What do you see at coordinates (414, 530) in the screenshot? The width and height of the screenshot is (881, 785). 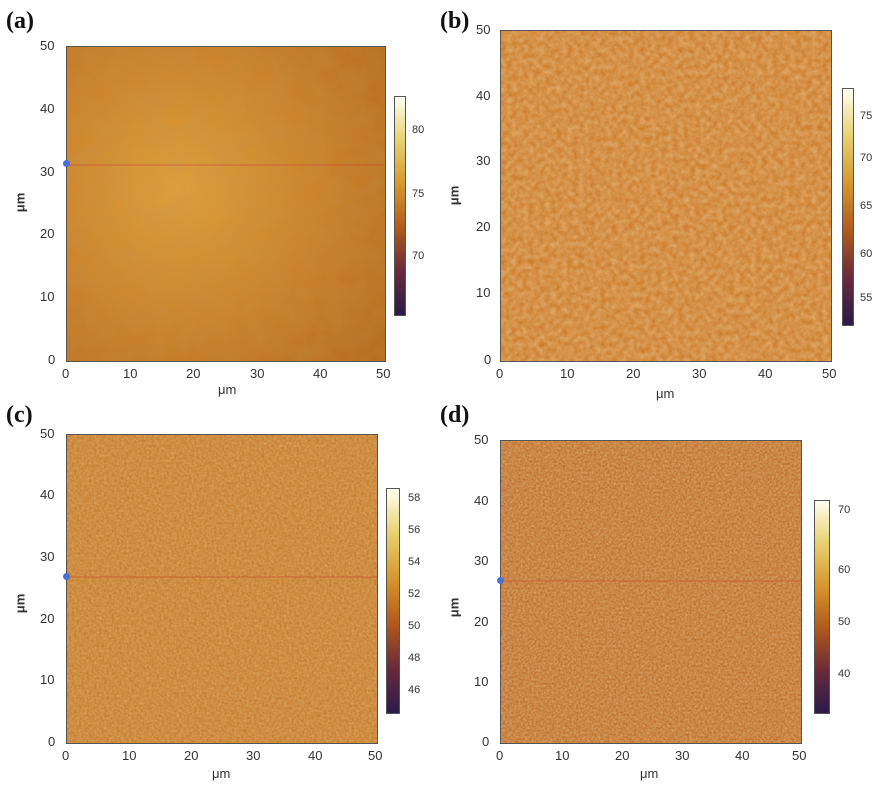 I see `colorbar-tick: 56` at bounding box center [414, 530].